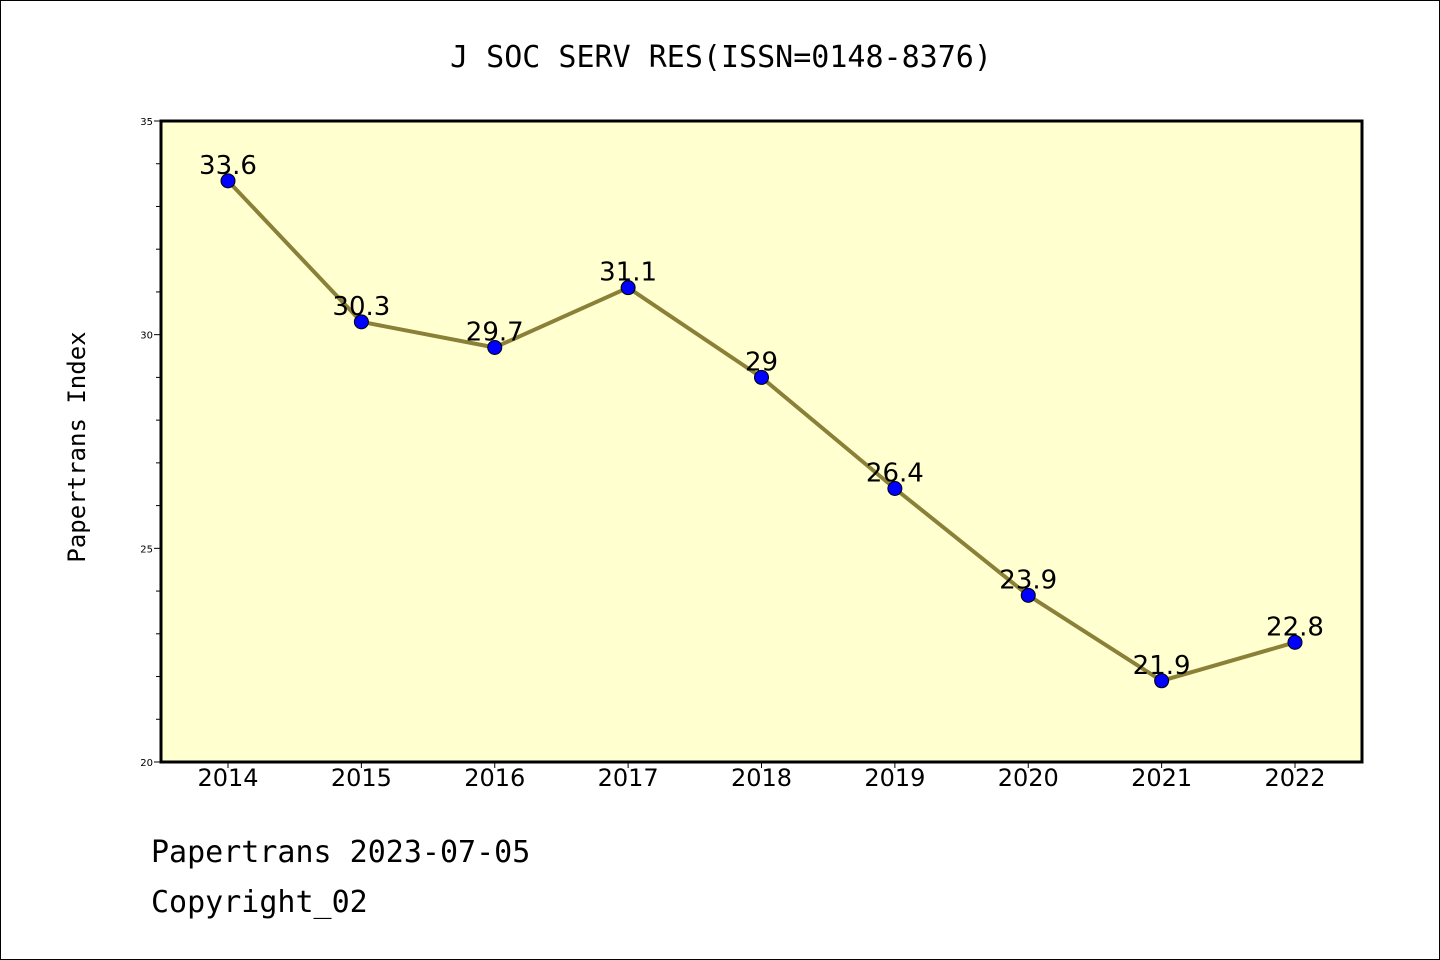  What do you see at coordinates (361, 778) in the screenshot?
I see `x-tick-label: 2015` at bounding box center [361, 778].